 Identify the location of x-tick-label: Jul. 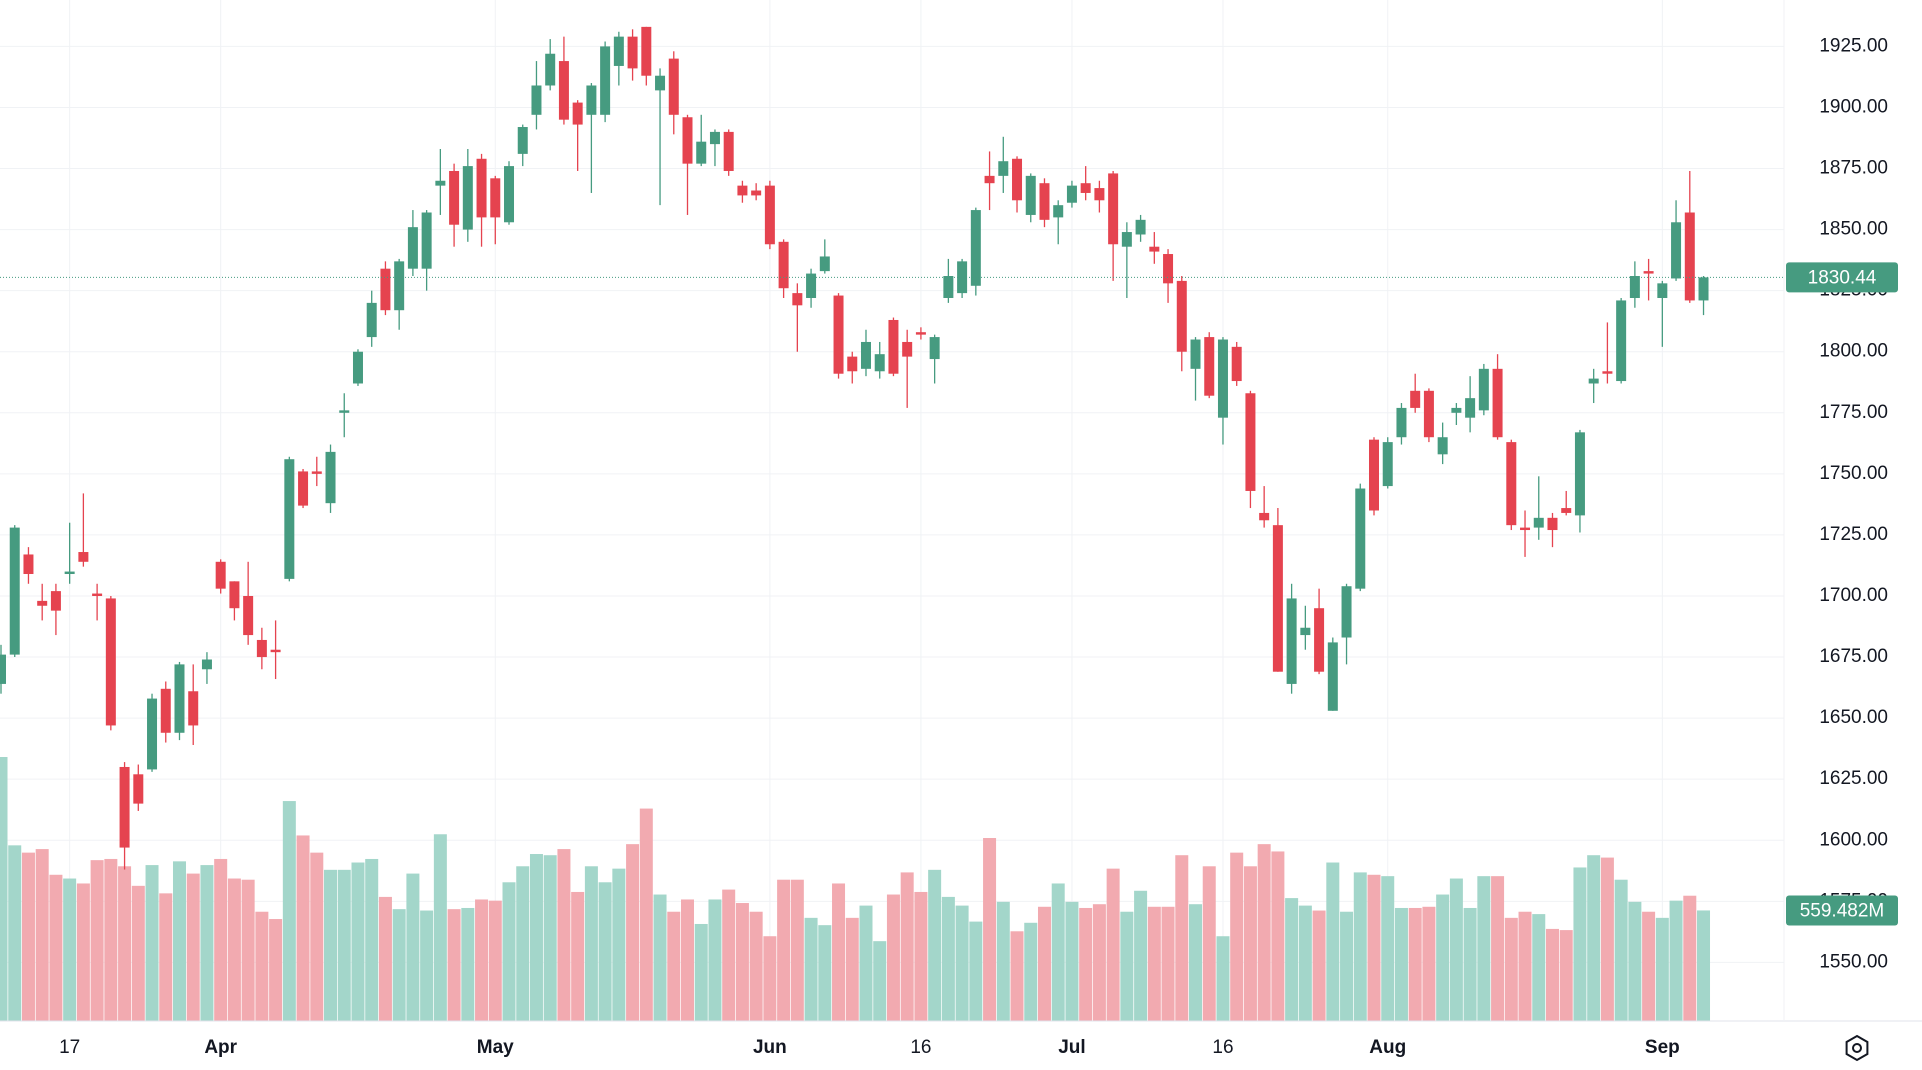
(1071, 1047).